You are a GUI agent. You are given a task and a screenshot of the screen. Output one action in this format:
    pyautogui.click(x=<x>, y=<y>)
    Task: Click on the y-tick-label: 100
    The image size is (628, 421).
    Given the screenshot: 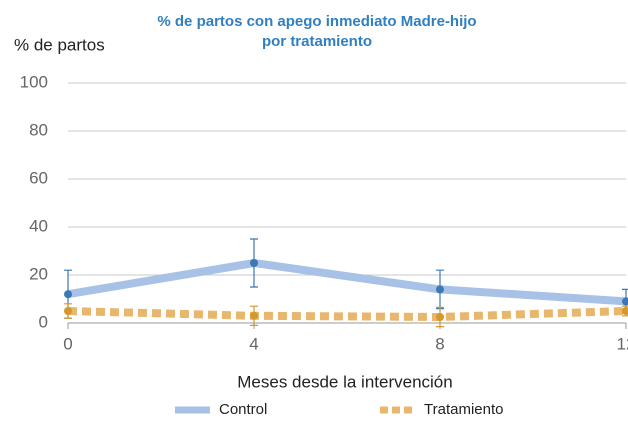 What is the action you would take?
    pyautogui.click(x=34, y=81)
    